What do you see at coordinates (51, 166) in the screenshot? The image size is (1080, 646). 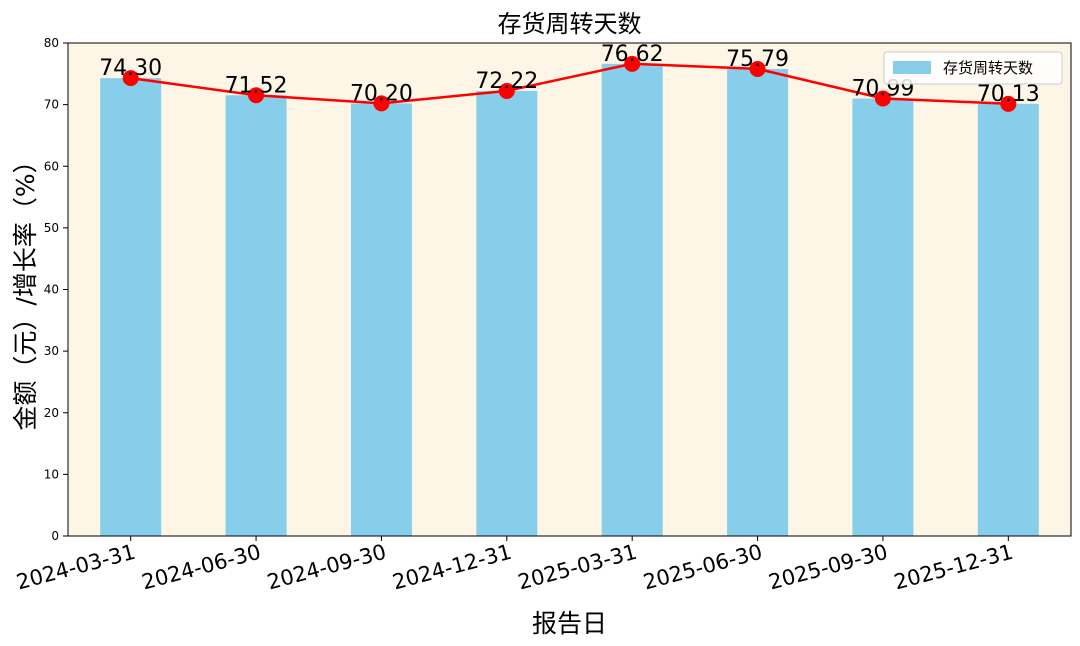 I see `y-tick-label: 60` at bounding box center [51, 166].